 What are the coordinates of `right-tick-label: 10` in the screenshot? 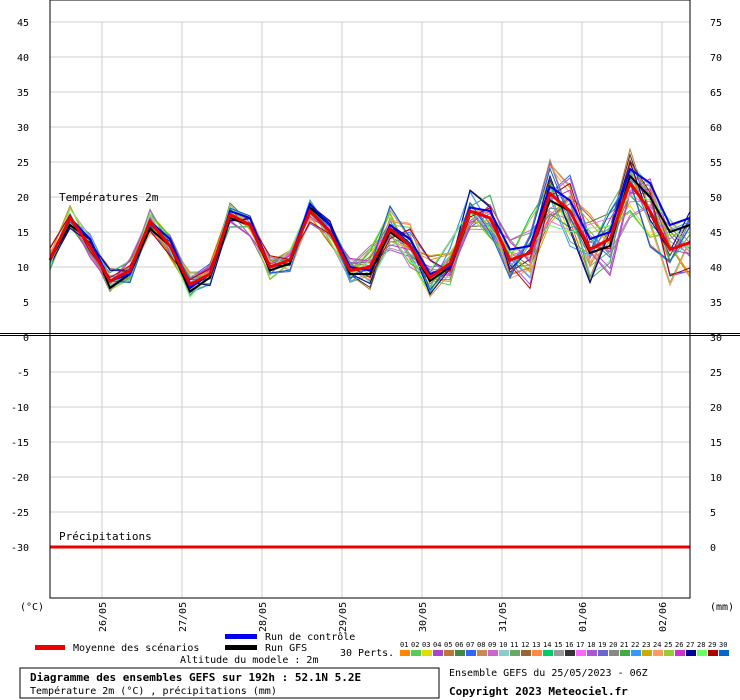 It's located at (716, 478).